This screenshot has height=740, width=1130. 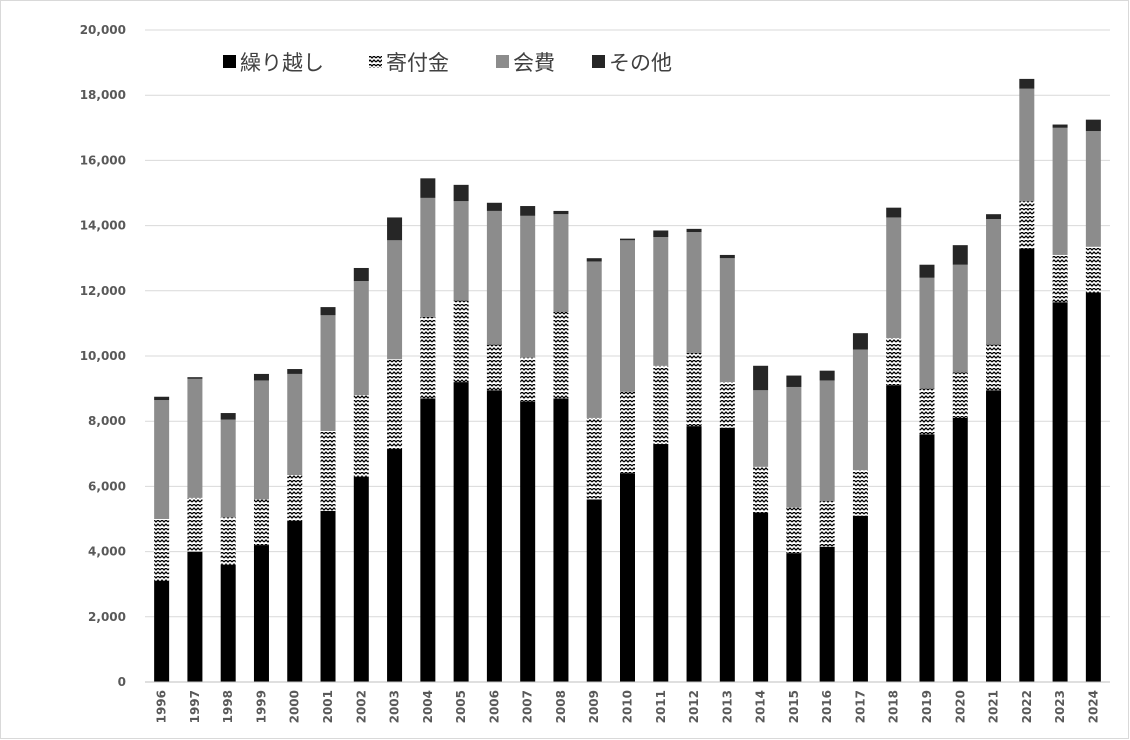 I want to click on bar-donation-1998, so click(x=228, y=541).